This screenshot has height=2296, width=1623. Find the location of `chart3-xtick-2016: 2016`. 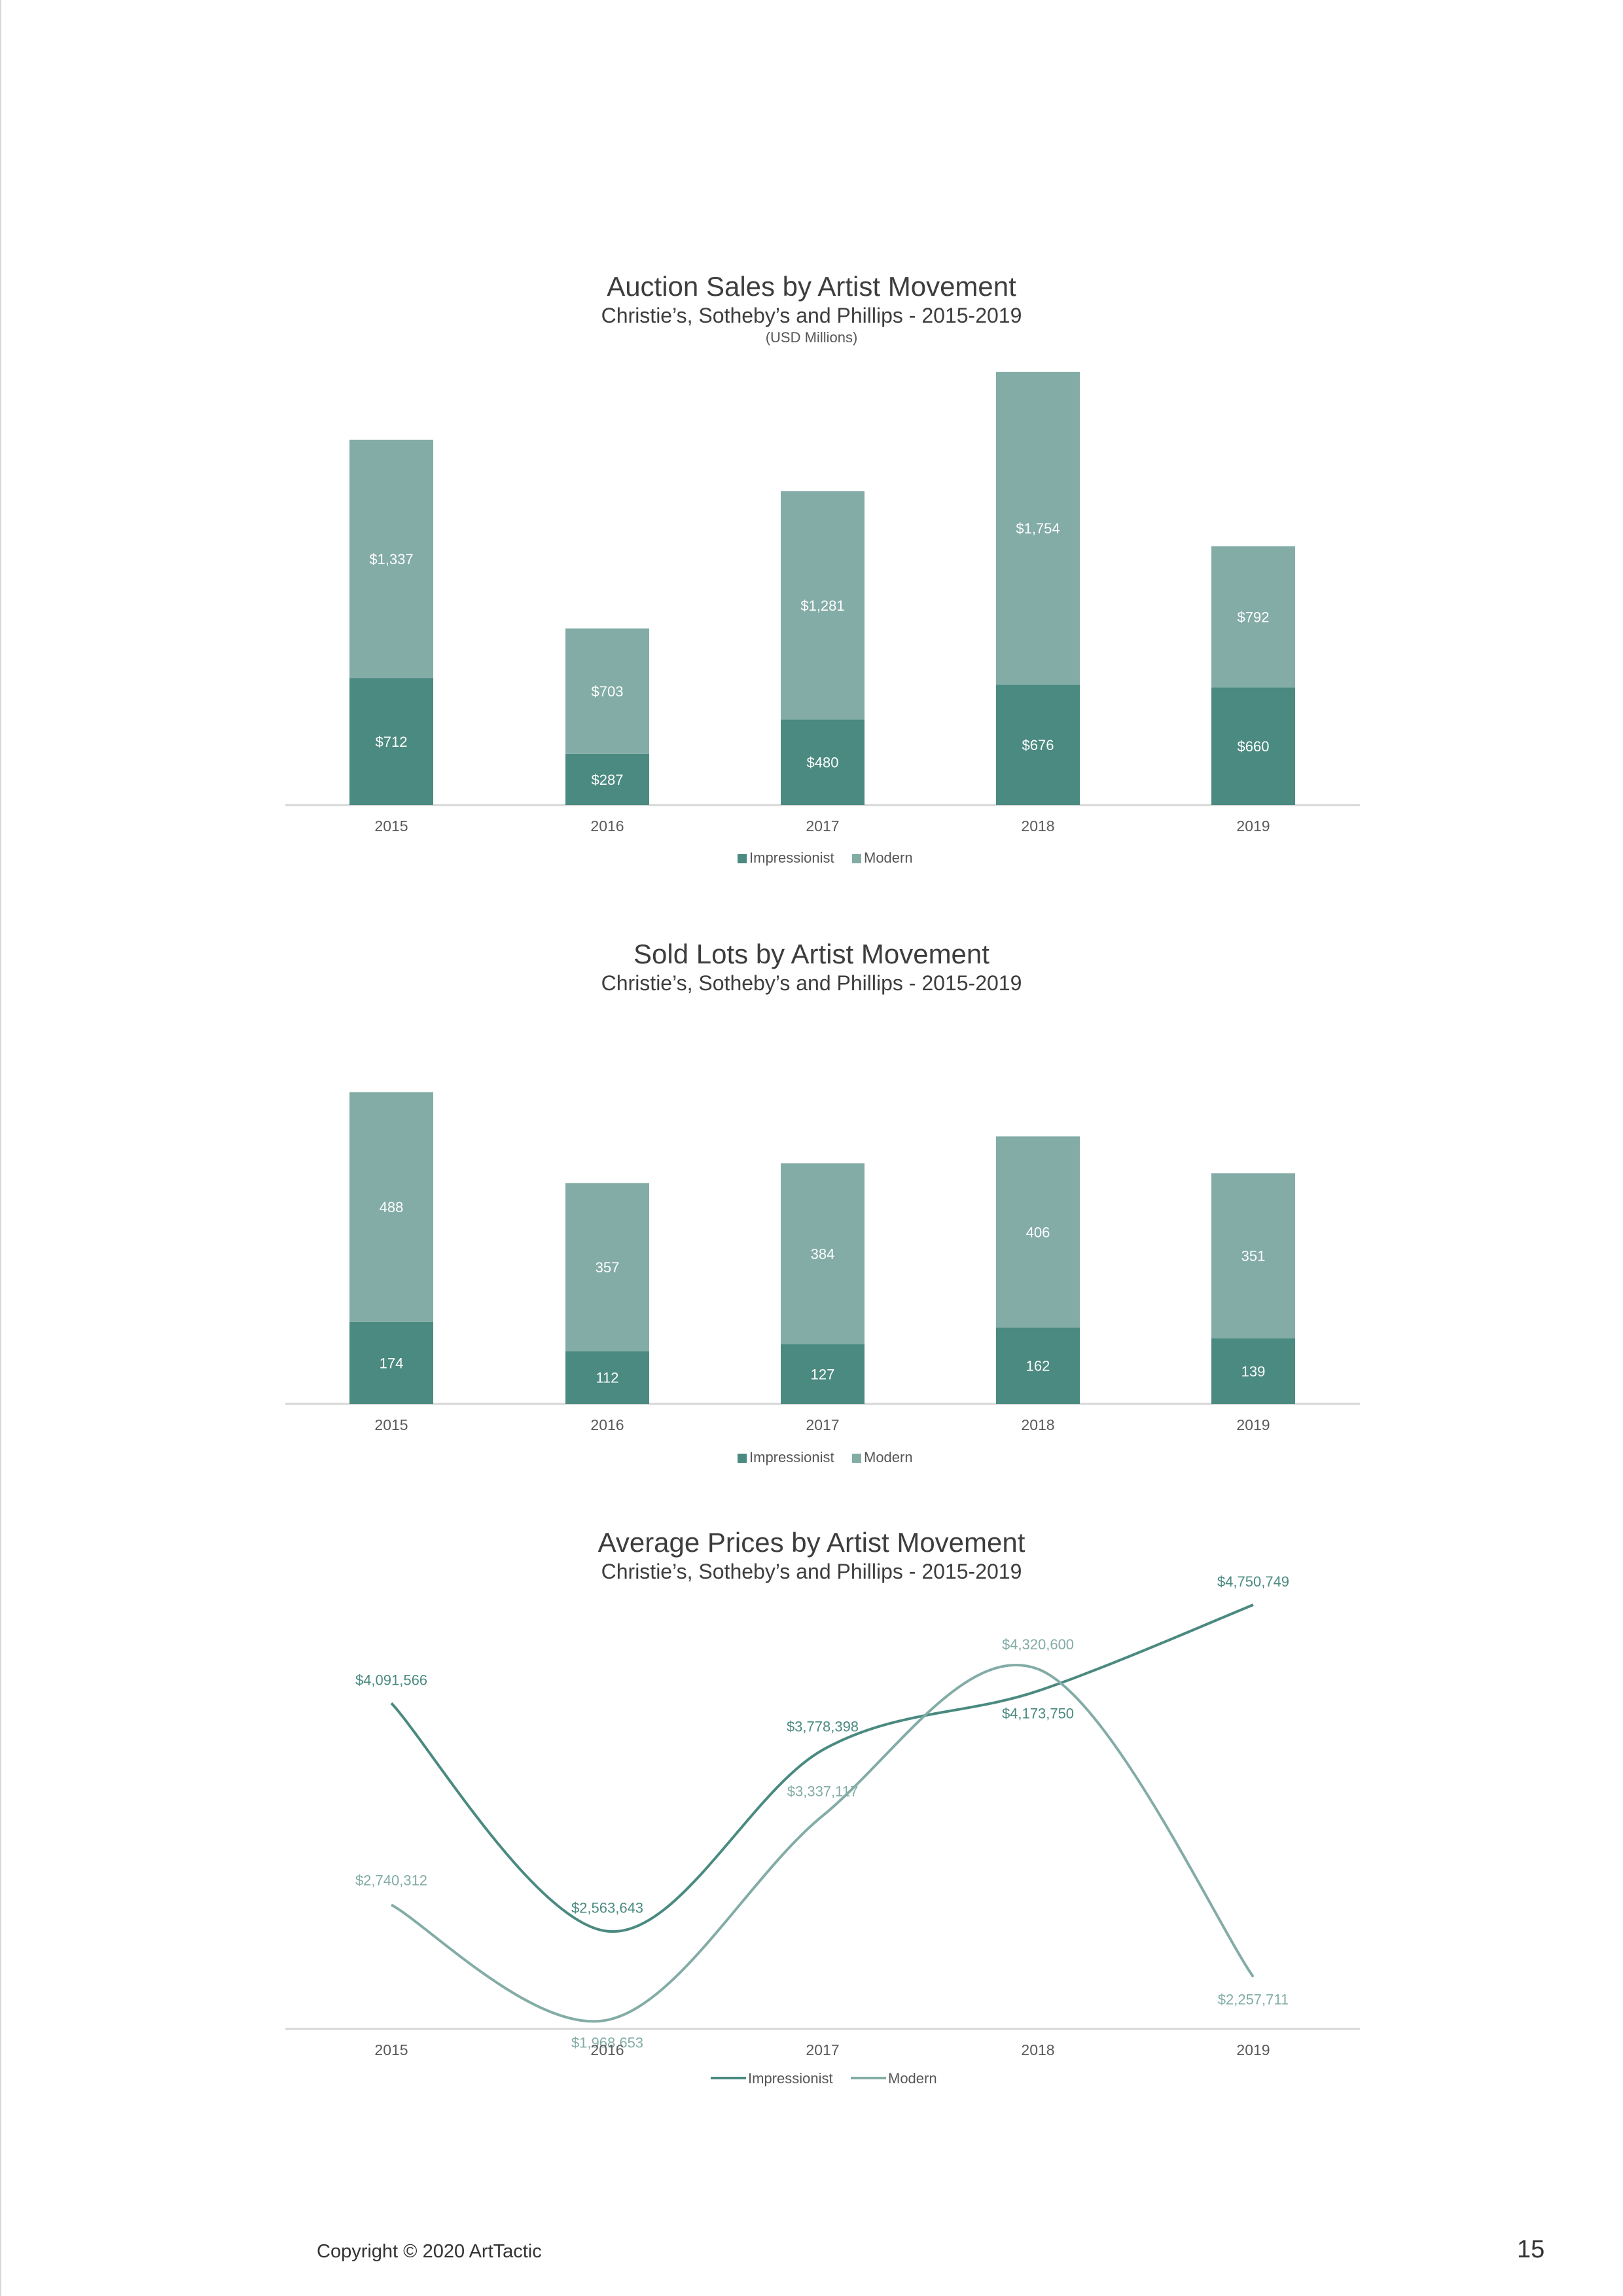

chart3-xtick-2016: 2016 is located at coordinates (607, 2049).